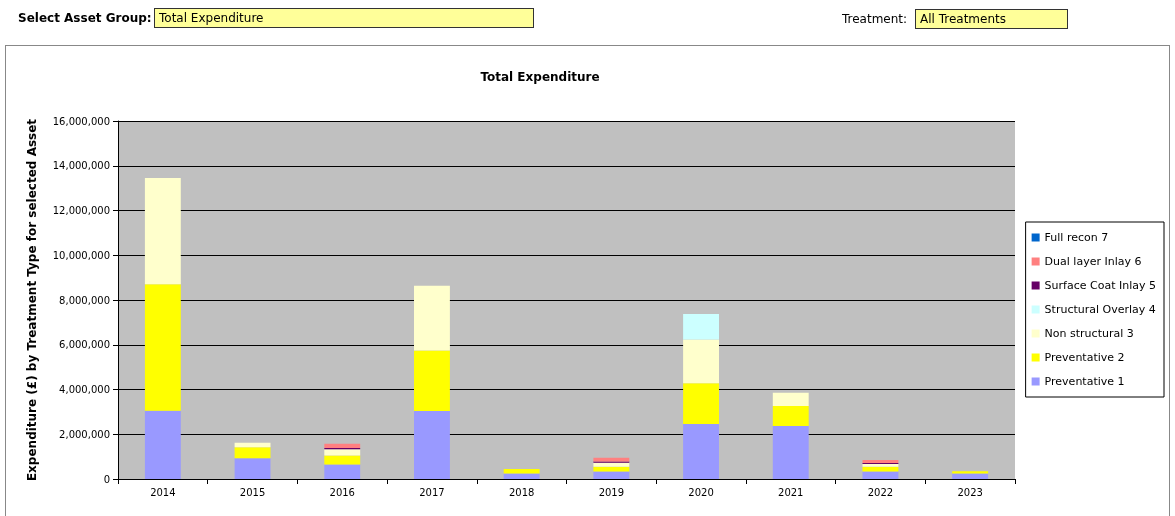 The width and height of the screenshot is (1175, 516). What do you see at coordinates (1084, 357) in the screenshot?
I see `legend-label: Preventative 2` at bounding box center [1084, 357].